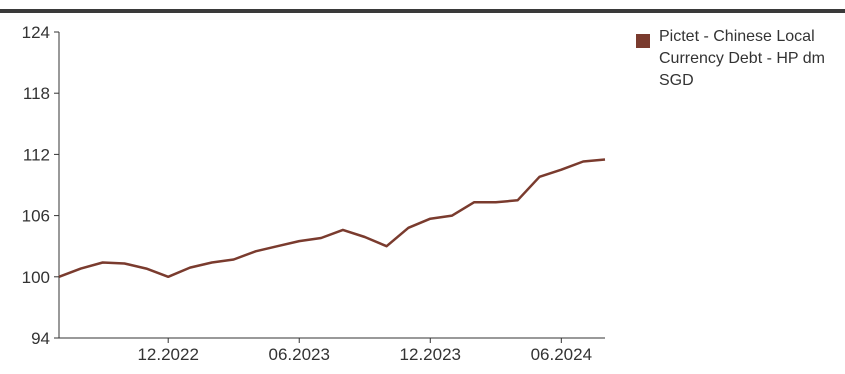  Describe the element at coordinates (430, 354) in the screenshot. I see `x-tick-label: 12.2023` at that location.